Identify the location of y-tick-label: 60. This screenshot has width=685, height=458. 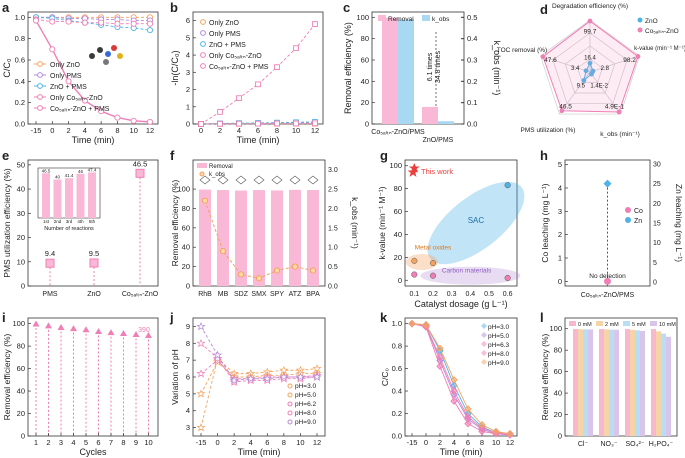
(398, 211).